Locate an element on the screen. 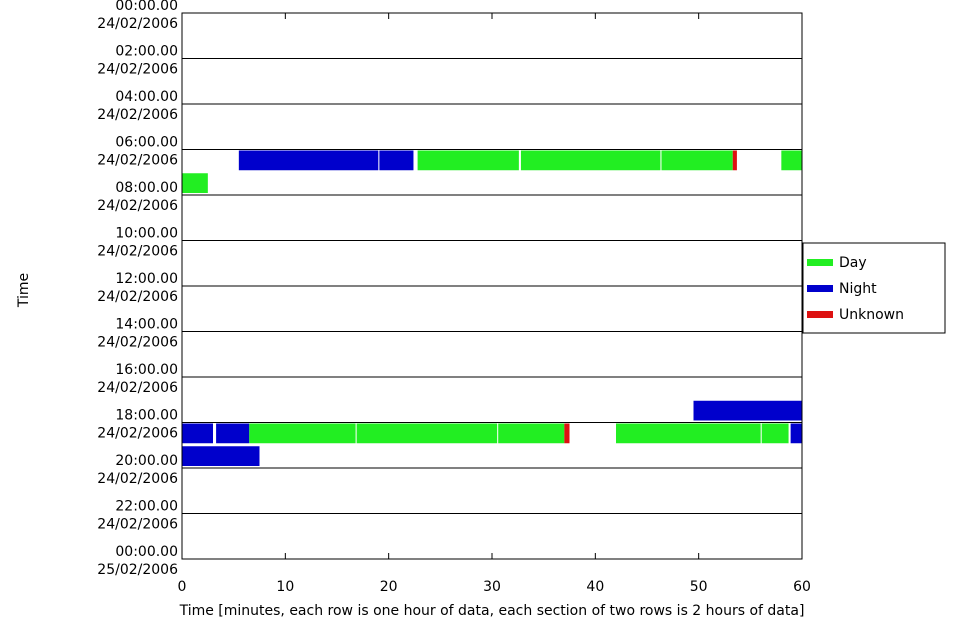  y-tick-label: 16:00.00 is located at coordinates (146, 370).